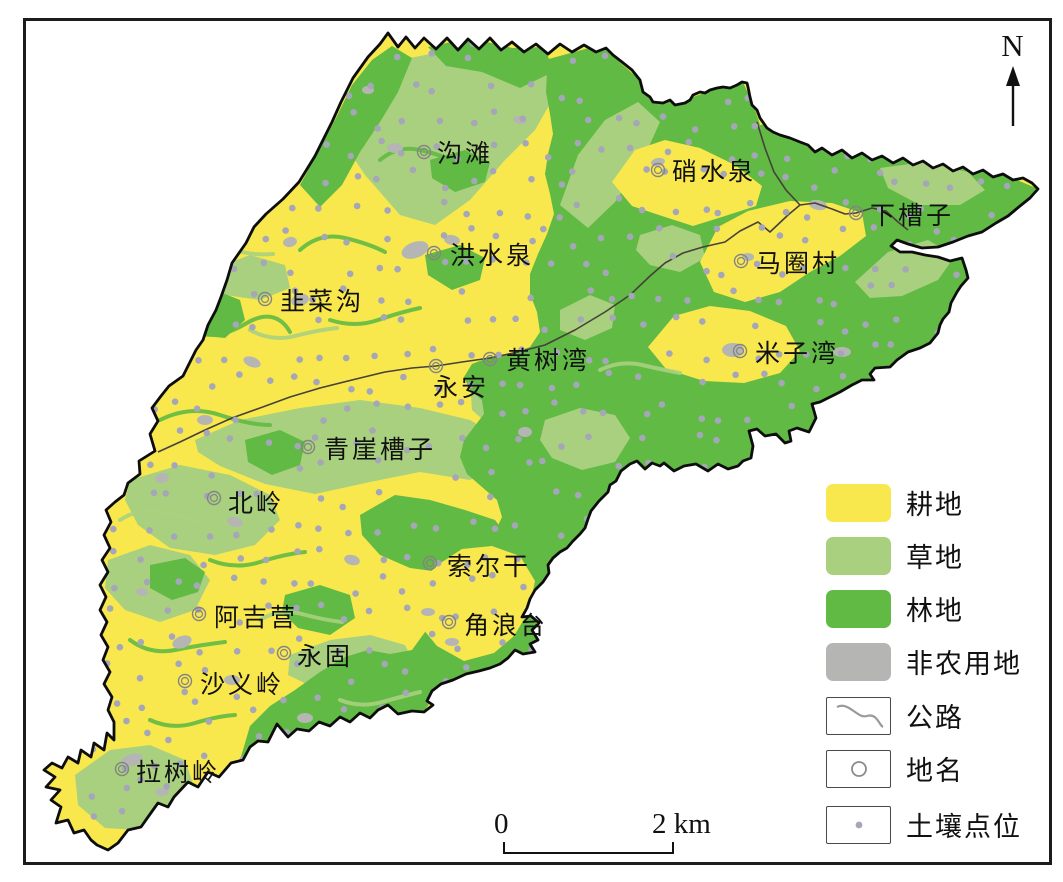 Image resolution: width=1063 pixels, height=882 pixels. I want to click on place-marker: 米子湾, so click(785, 354).